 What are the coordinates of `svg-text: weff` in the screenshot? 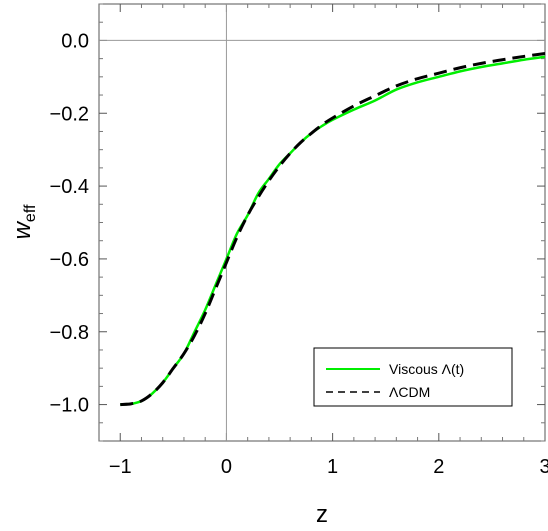 It's located at (24, 221).